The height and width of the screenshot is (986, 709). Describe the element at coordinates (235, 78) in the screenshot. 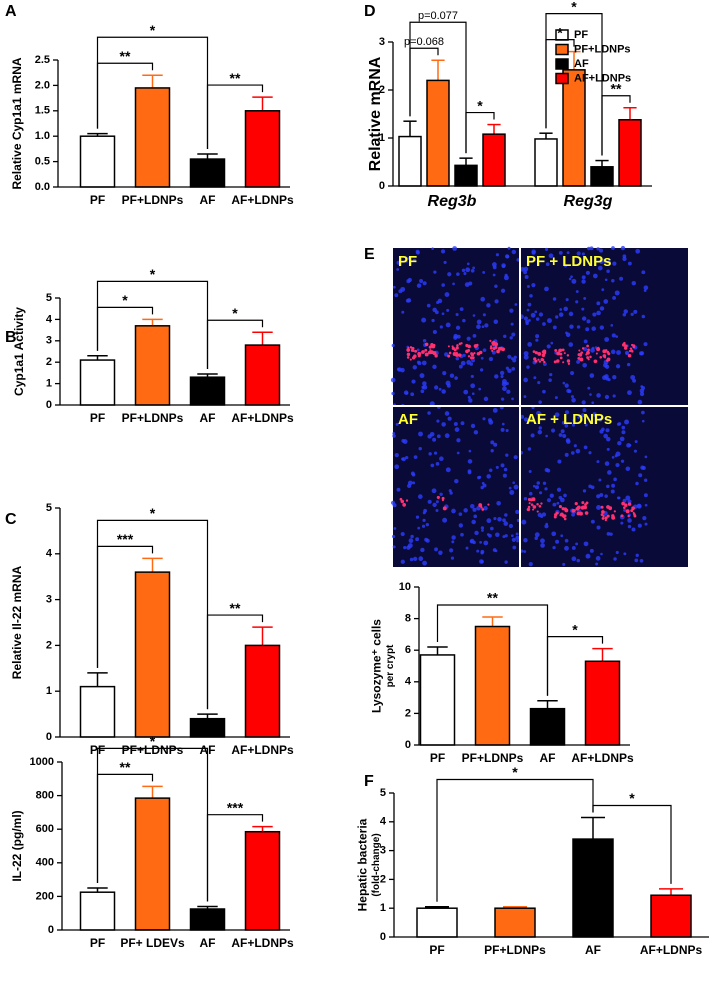

I see `significance-label: **` at that location.